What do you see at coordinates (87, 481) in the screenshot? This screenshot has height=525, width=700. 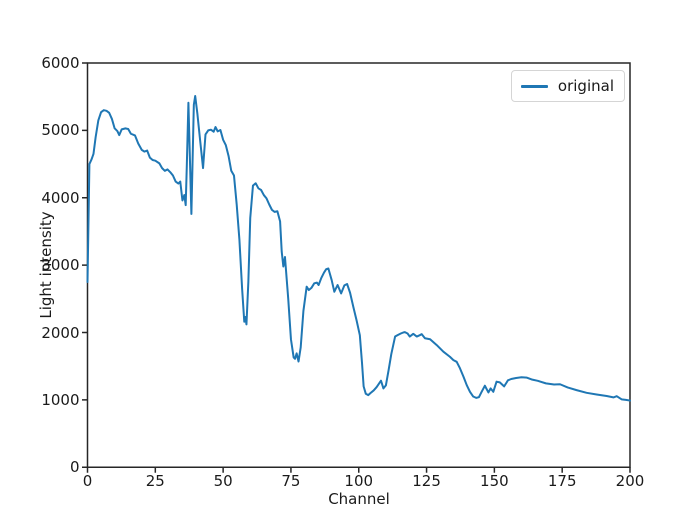 I see `x-tick-label: 0` at bounding box center [87, 481].